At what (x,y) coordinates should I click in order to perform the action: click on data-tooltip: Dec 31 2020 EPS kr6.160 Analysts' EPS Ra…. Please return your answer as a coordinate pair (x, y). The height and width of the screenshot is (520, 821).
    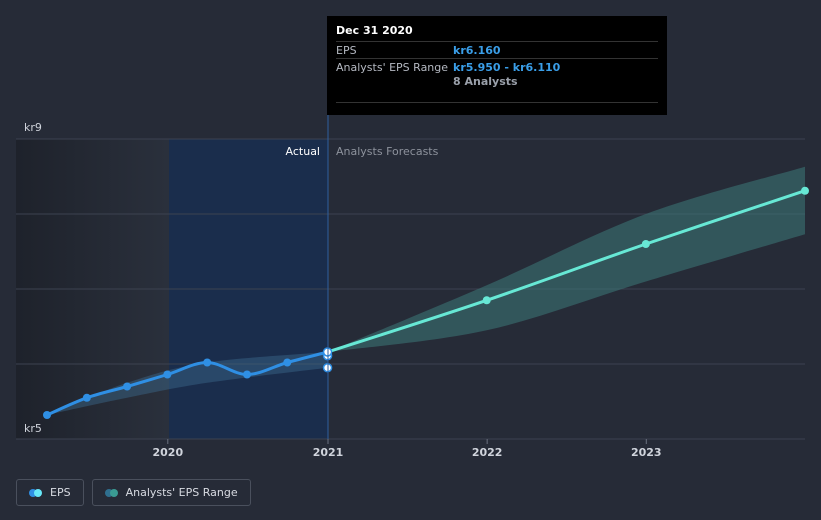
    Looking at the image, I should click on (497, 65).